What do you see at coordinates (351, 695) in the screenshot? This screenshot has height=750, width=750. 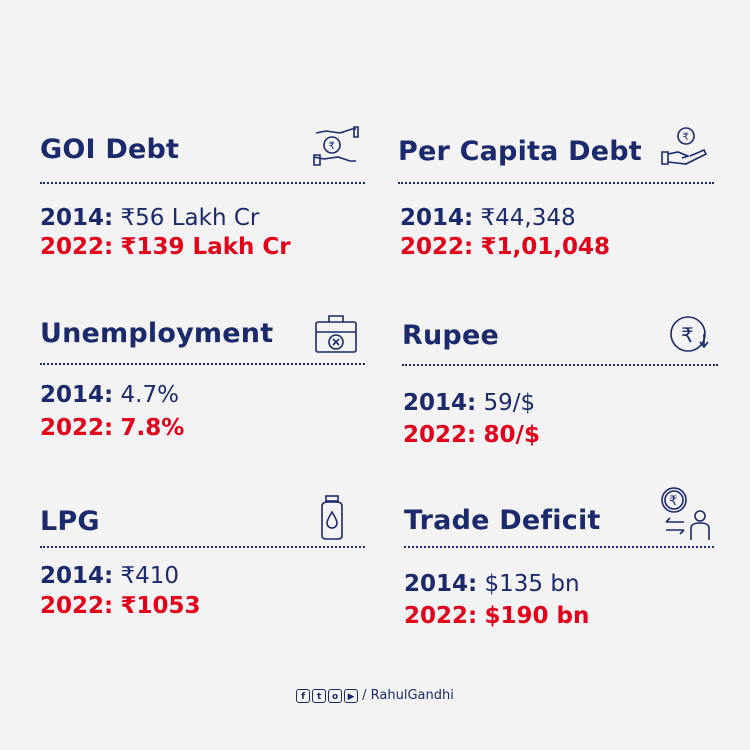 I see `youtube-icon: ▶` at bounding box center [351, 695].